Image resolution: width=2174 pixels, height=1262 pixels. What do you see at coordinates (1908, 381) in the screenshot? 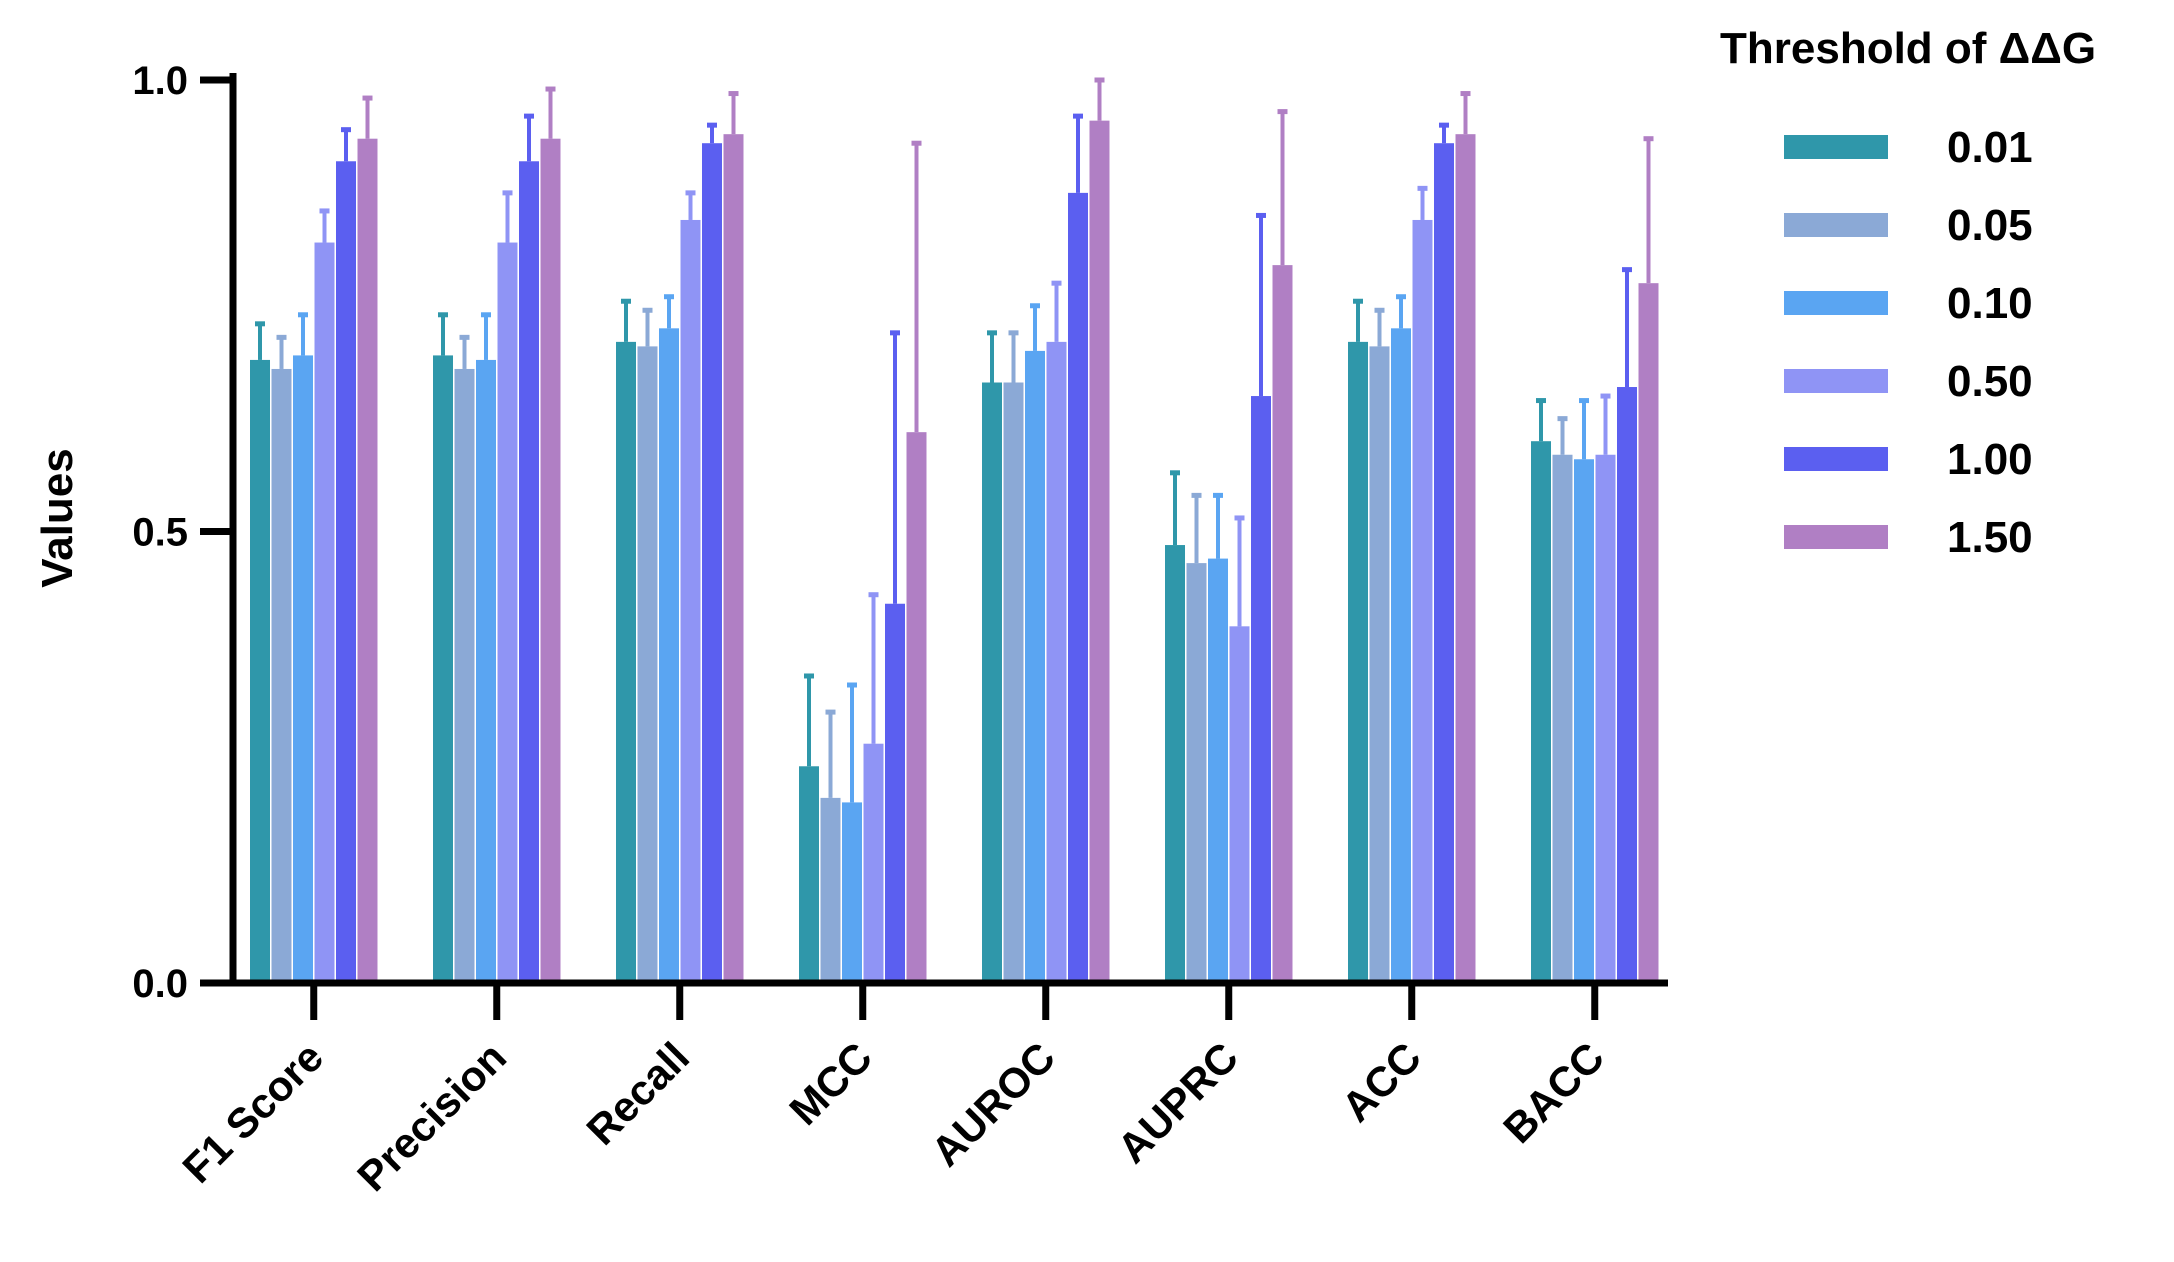
I see `legend-item: 0.50` at bounding box center [1908, 381].